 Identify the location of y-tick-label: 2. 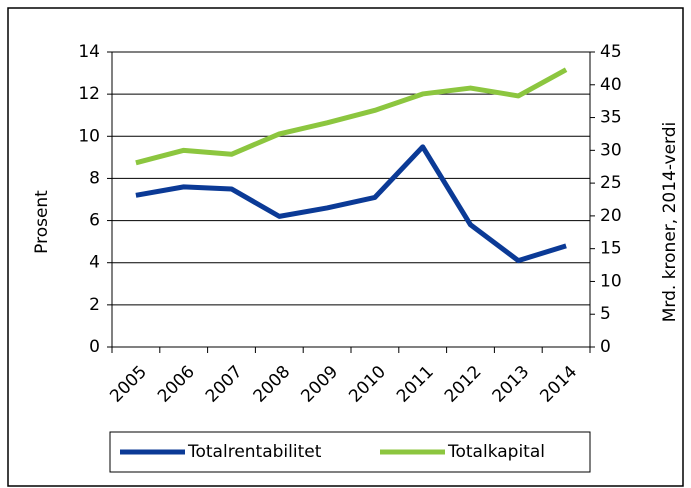
(94, 305).